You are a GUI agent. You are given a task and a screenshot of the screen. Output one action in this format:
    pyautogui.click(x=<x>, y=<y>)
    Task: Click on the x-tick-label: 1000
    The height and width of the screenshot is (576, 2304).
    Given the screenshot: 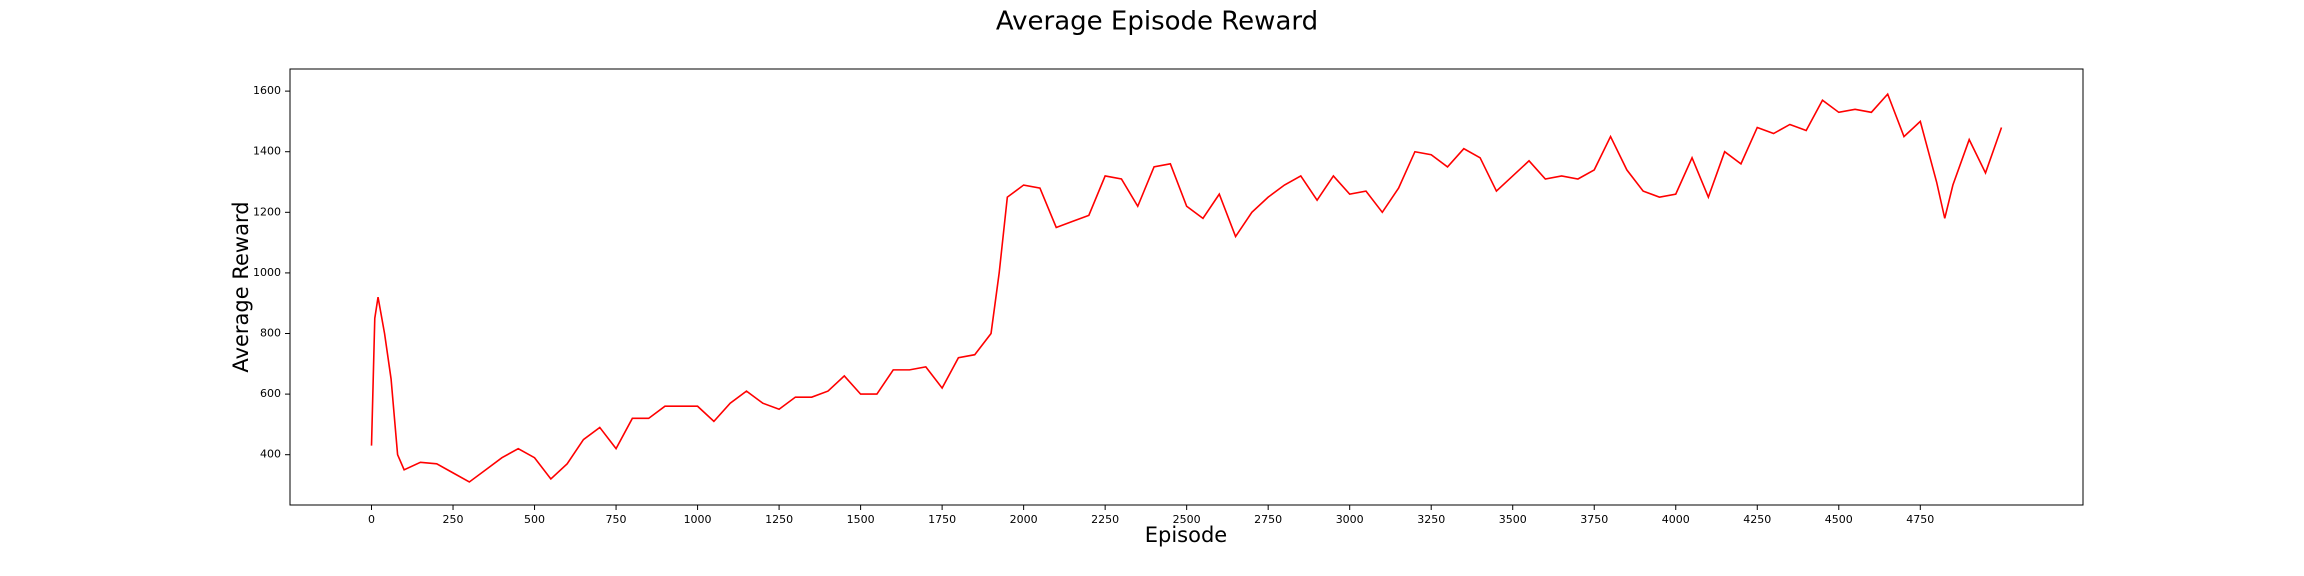 What is the action you would take?
    pyautogui.click(x=698, y=519)
    